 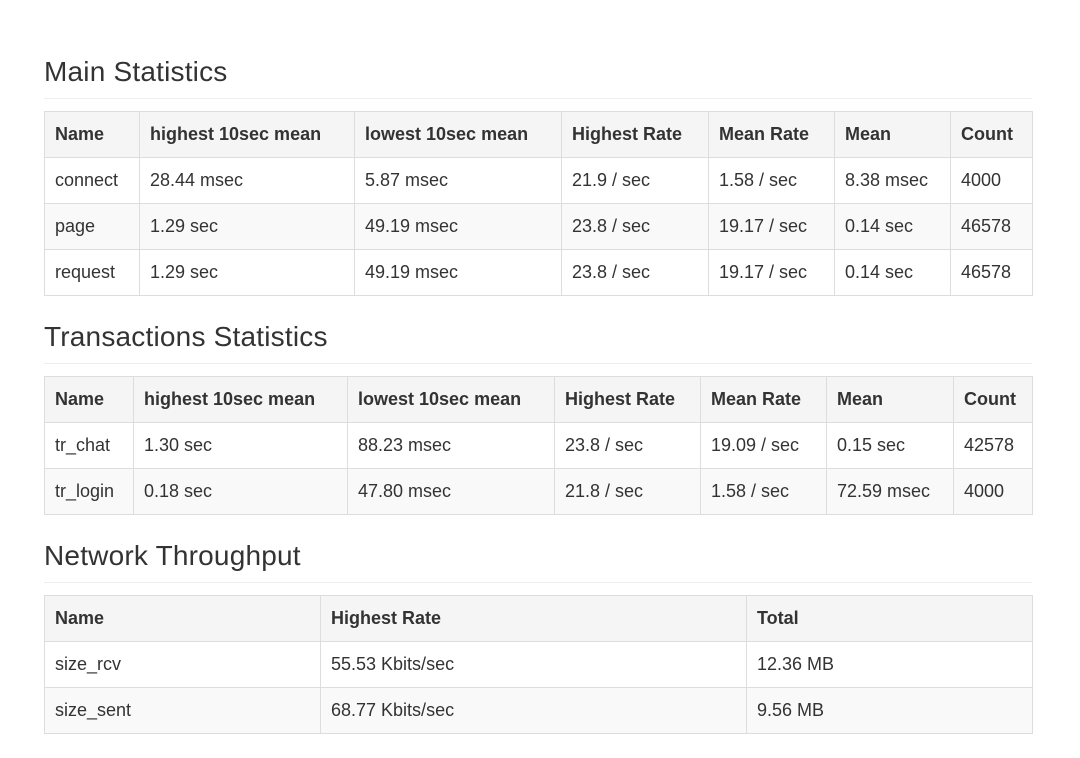 What do you see at coordinates (889, 710) in the screenshot?
I see `cell-total: 9.56 MB` at bounding box center [889, 710].